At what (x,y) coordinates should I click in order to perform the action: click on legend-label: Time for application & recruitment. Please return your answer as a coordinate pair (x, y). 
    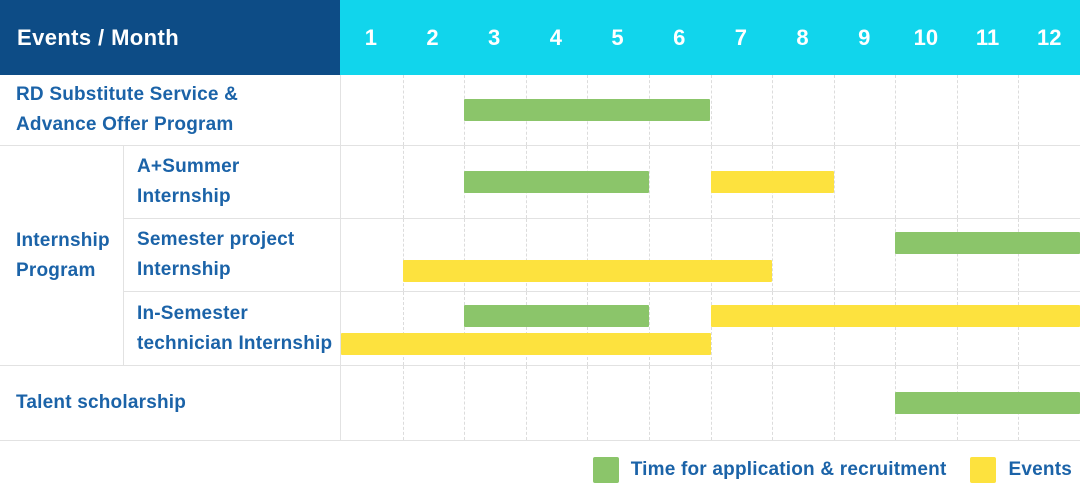
    Looking at the image, I should click on (788, 469).